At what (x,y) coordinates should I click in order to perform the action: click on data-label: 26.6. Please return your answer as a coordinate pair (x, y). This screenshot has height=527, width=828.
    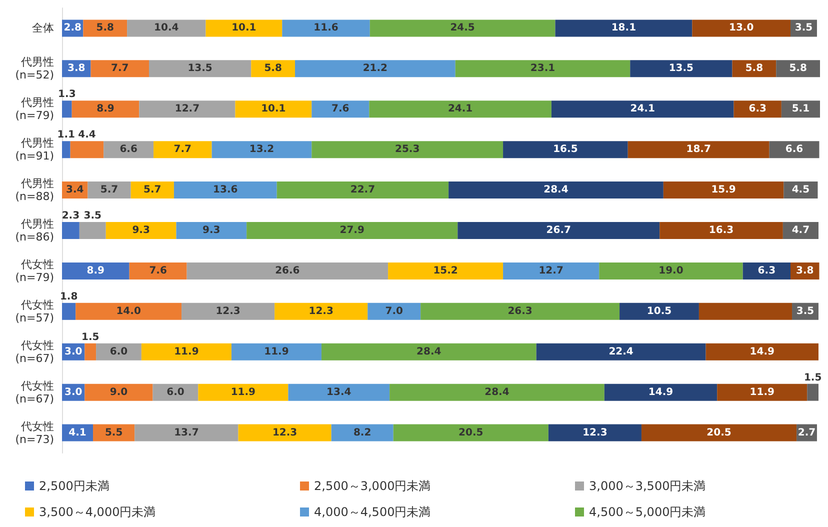
    Looking at the image, I should click on (287, 270).